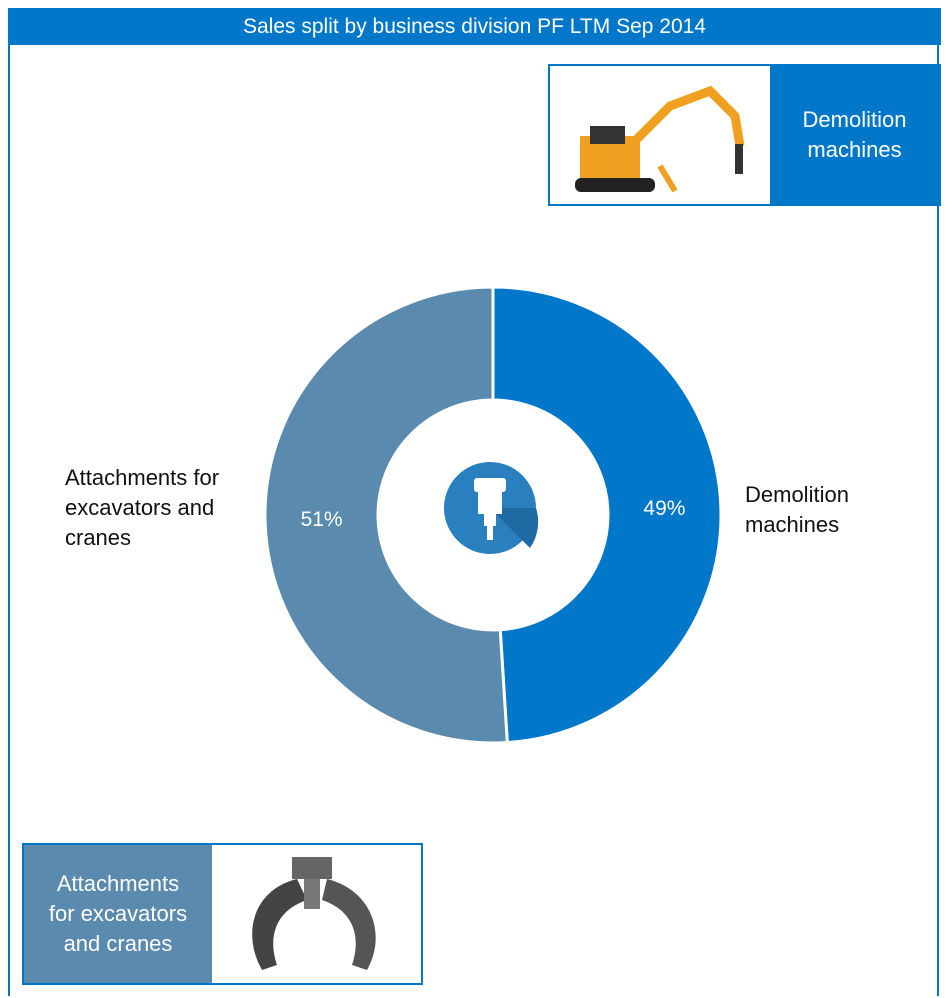  Describe the element at coordinates (797, 509) in the screenshot. I see `slice-label: Demolition machines` at that location.